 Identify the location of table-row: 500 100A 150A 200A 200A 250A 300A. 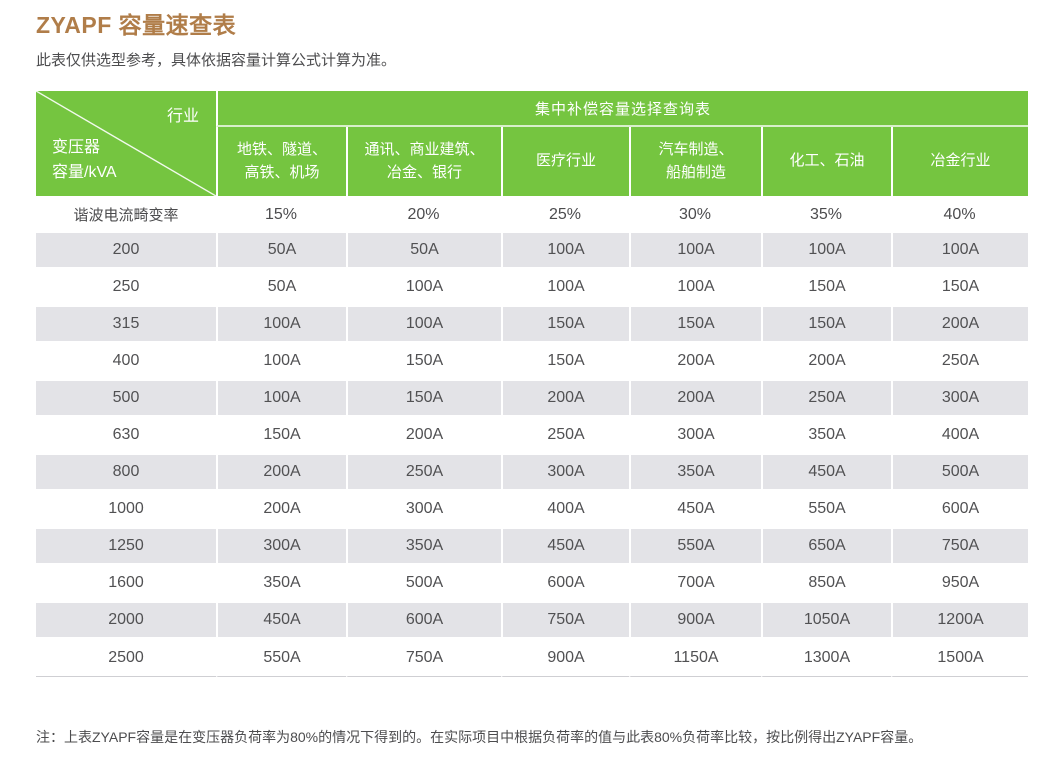
(532, 399).